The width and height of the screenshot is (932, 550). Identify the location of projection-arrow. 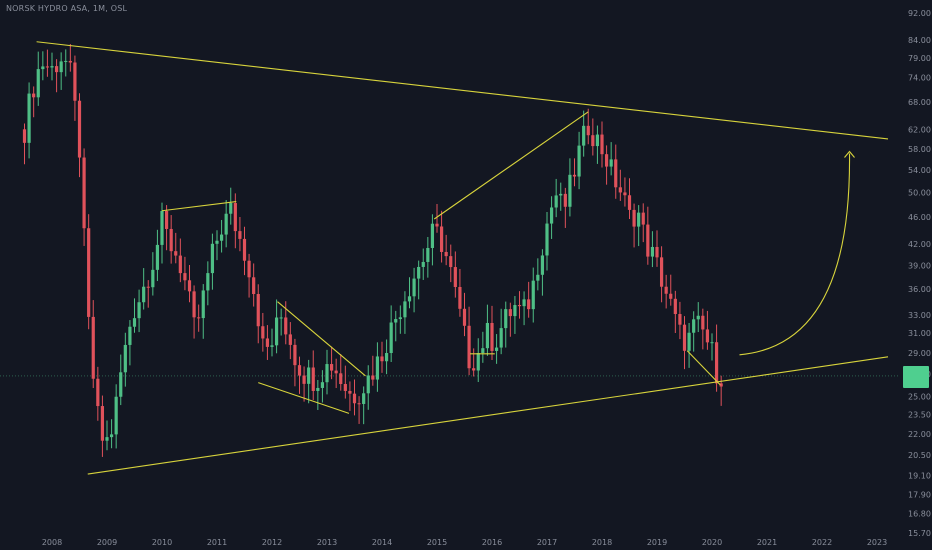
(795, 254).